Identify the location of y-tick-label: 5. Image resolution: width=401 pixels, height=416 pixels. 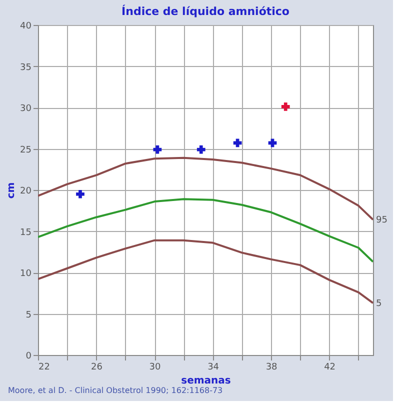
(29, 315).